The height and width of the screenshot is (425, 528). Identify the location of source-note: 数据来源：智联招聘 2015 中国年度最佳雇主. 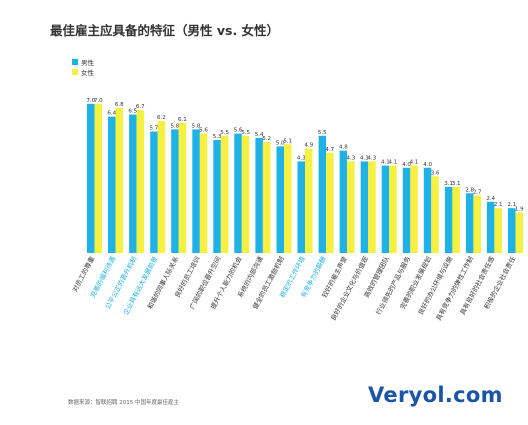
(123, 403).